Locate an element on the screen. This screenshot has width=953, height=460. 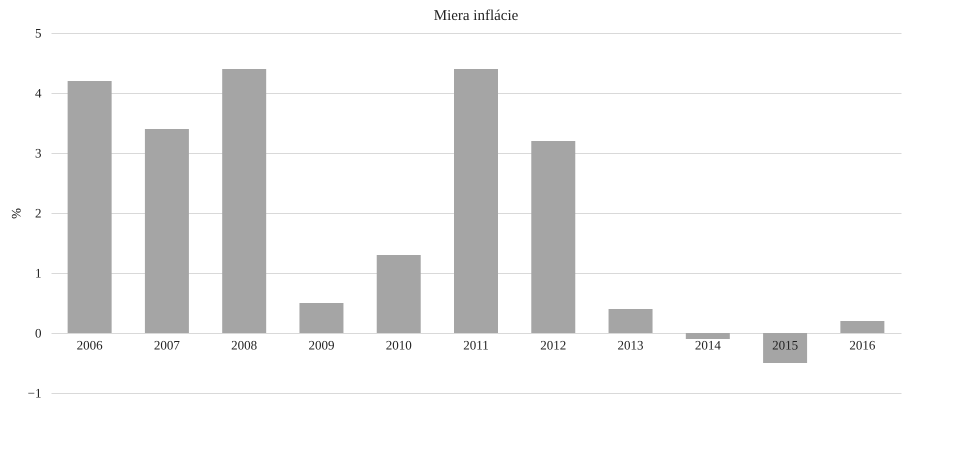
y-tick-label: 1 is located at coordinates (38, 273).